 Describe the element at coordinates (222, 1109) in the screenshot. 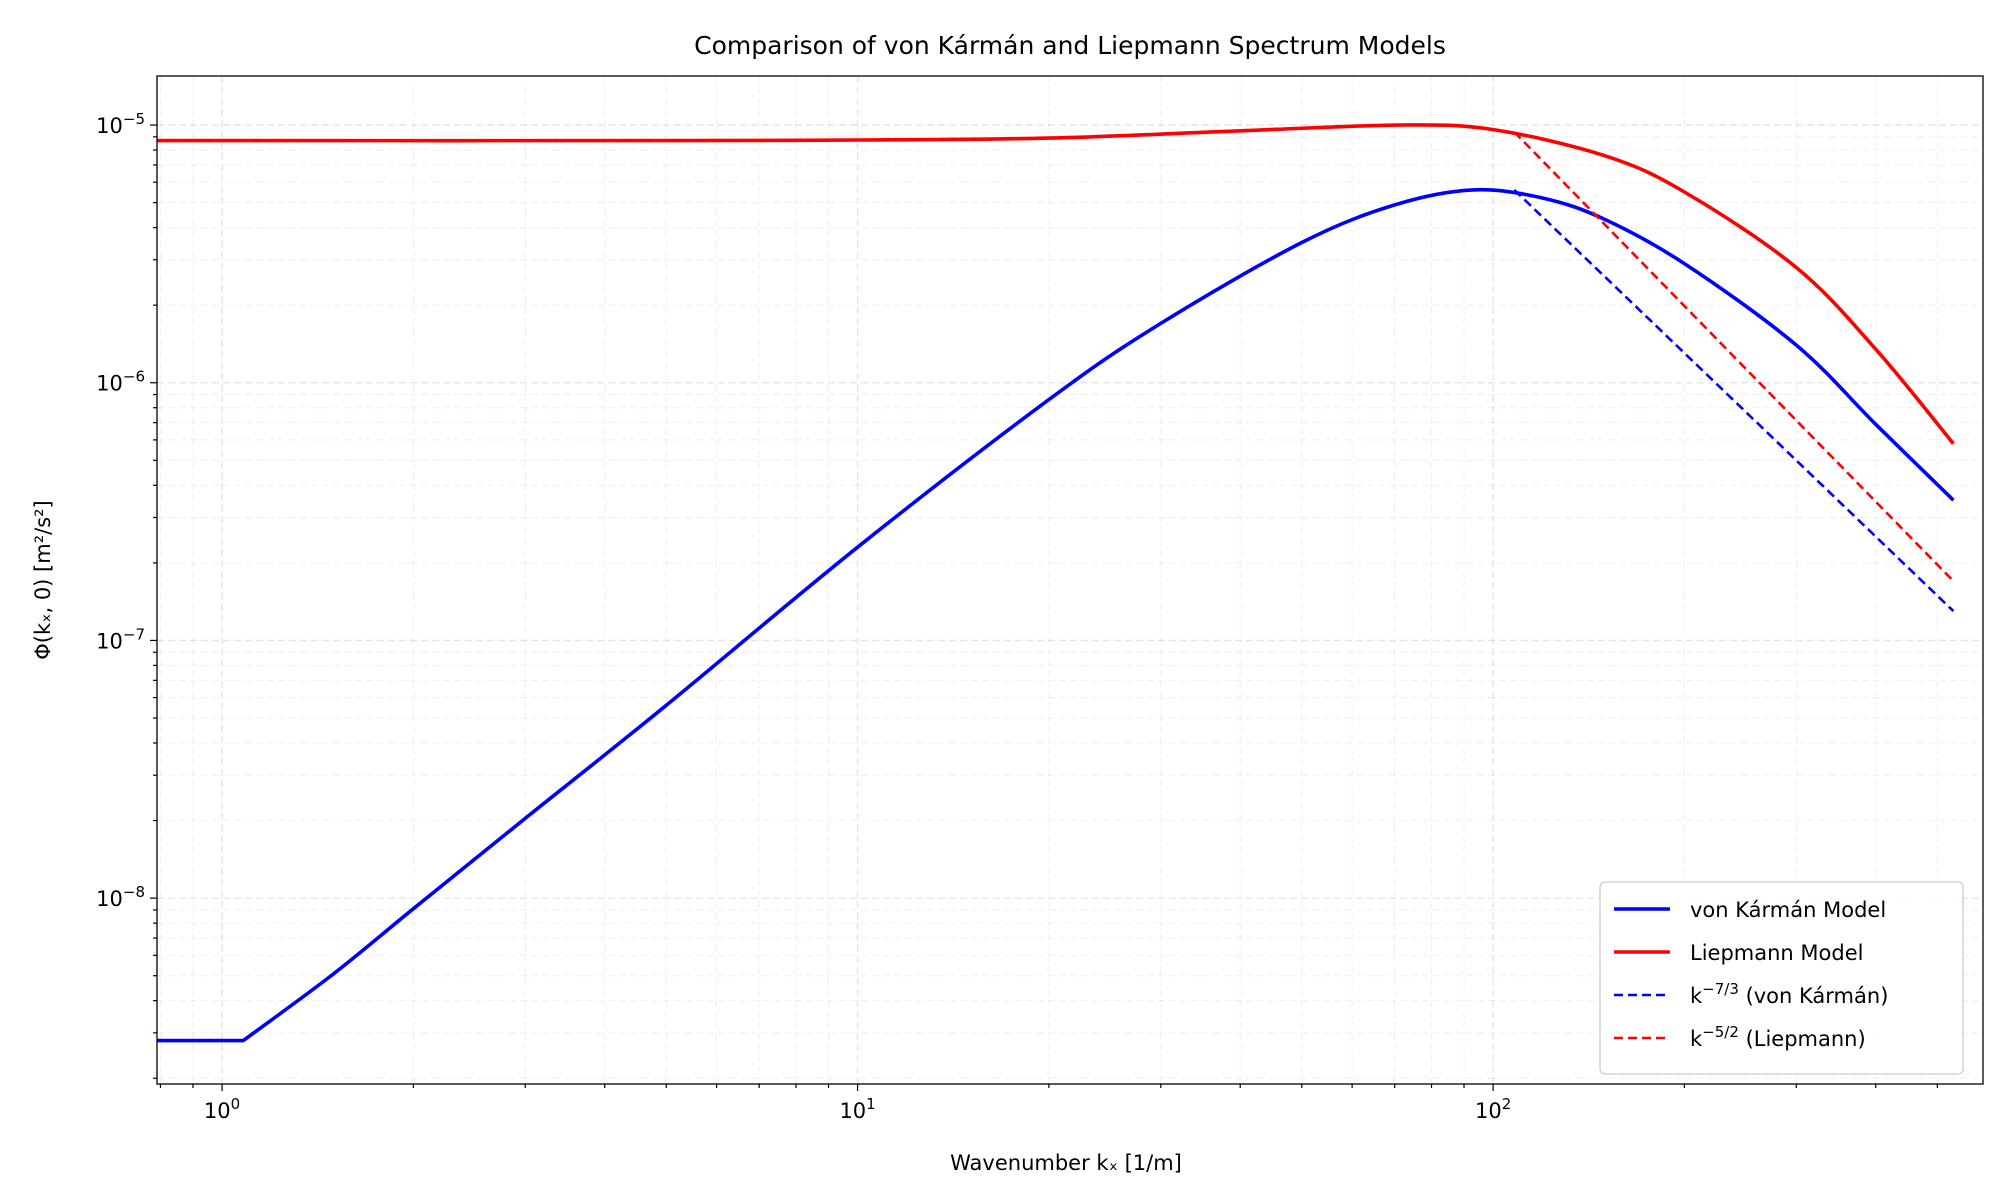

I see `x-tick-label: 10⁰` at that location.